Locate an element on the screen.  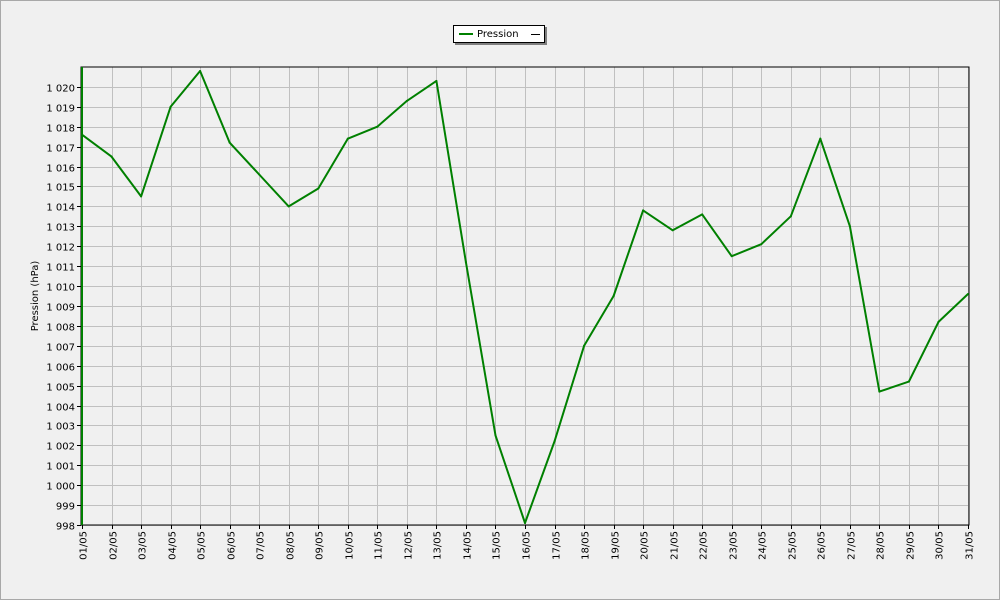
x-tick-label: 01/05 is located at coordinates (84, 545).